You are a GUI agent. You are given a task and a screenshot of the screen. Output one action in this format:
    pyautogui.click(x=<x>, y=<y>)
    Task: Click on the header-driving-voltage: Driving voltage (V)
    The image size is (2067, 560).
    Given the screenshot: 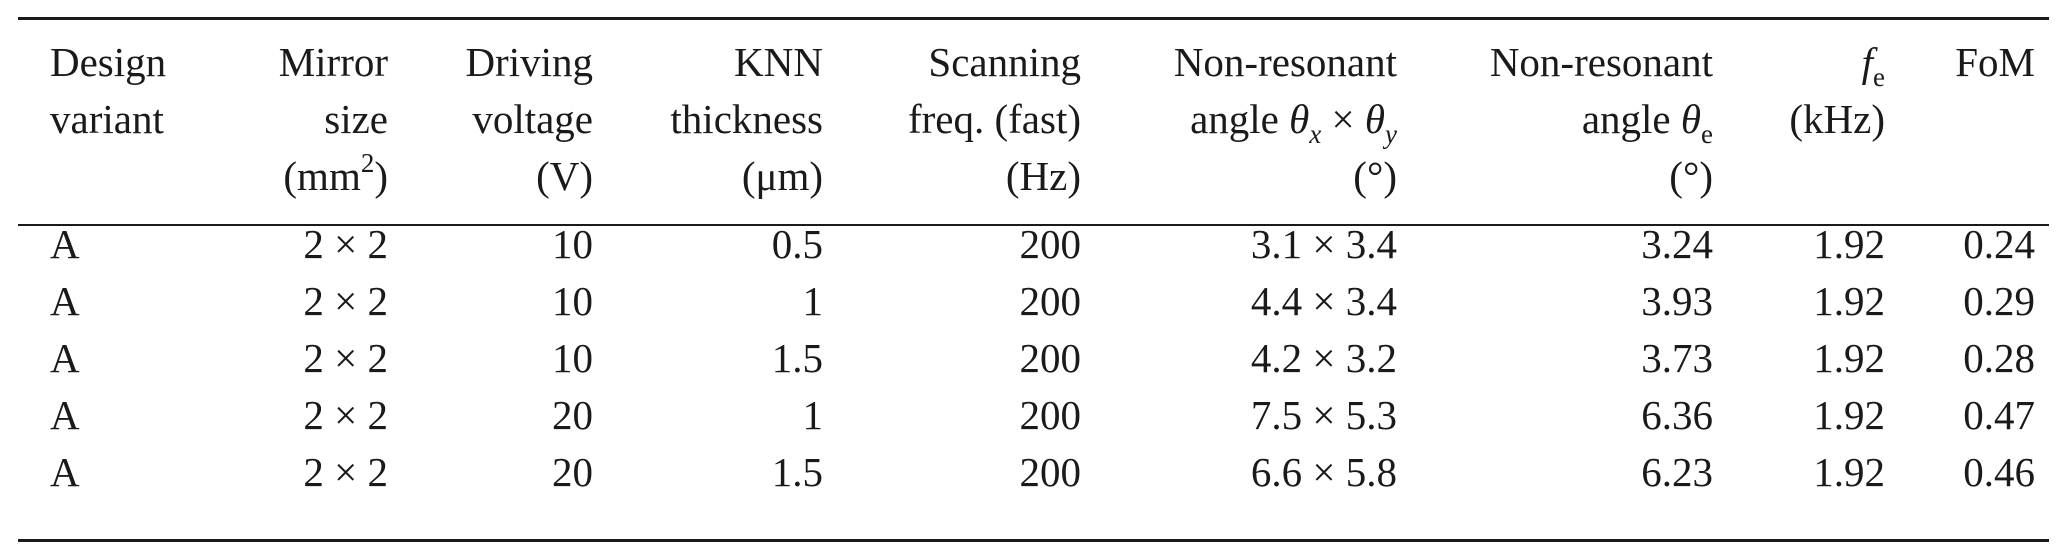 What is the action you would take?
    pyautogui.click(x=529, y=119)
    